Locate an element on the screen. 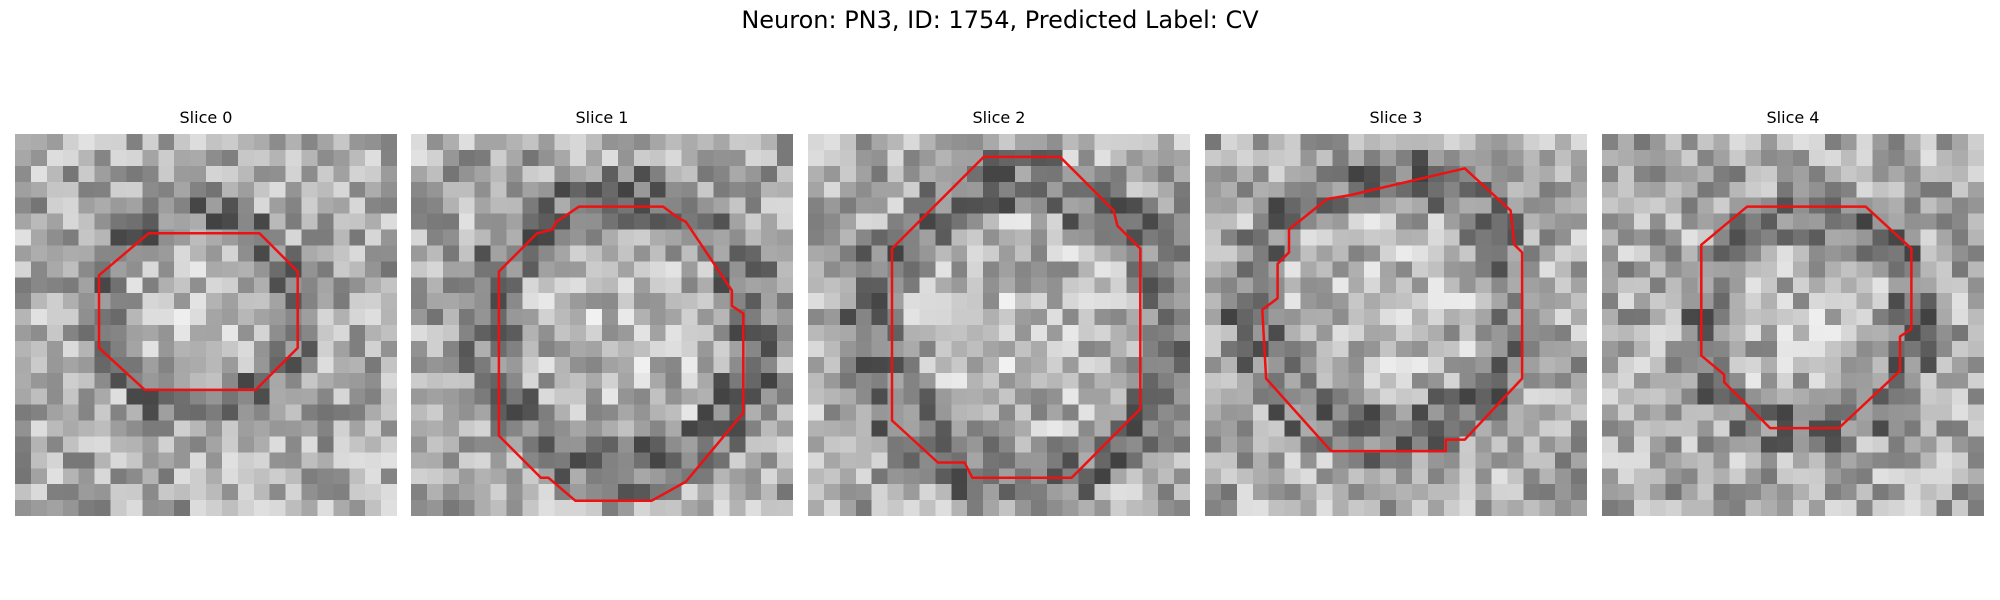  slice-4-grayscale-patch is located at coordinates (1793, 325).